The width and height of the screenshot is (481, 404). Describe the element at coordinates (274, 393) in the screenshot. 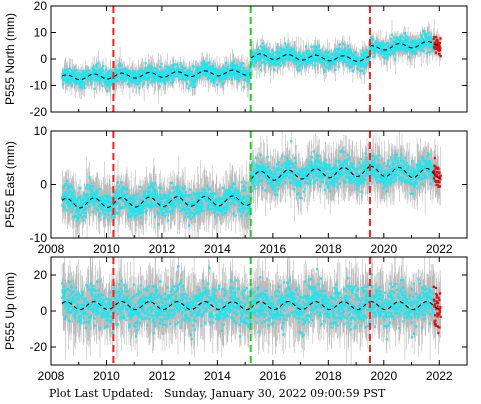

I see `footer-timestamp: Sunday, January 30, 2022 09:00:59 PST` at that location.